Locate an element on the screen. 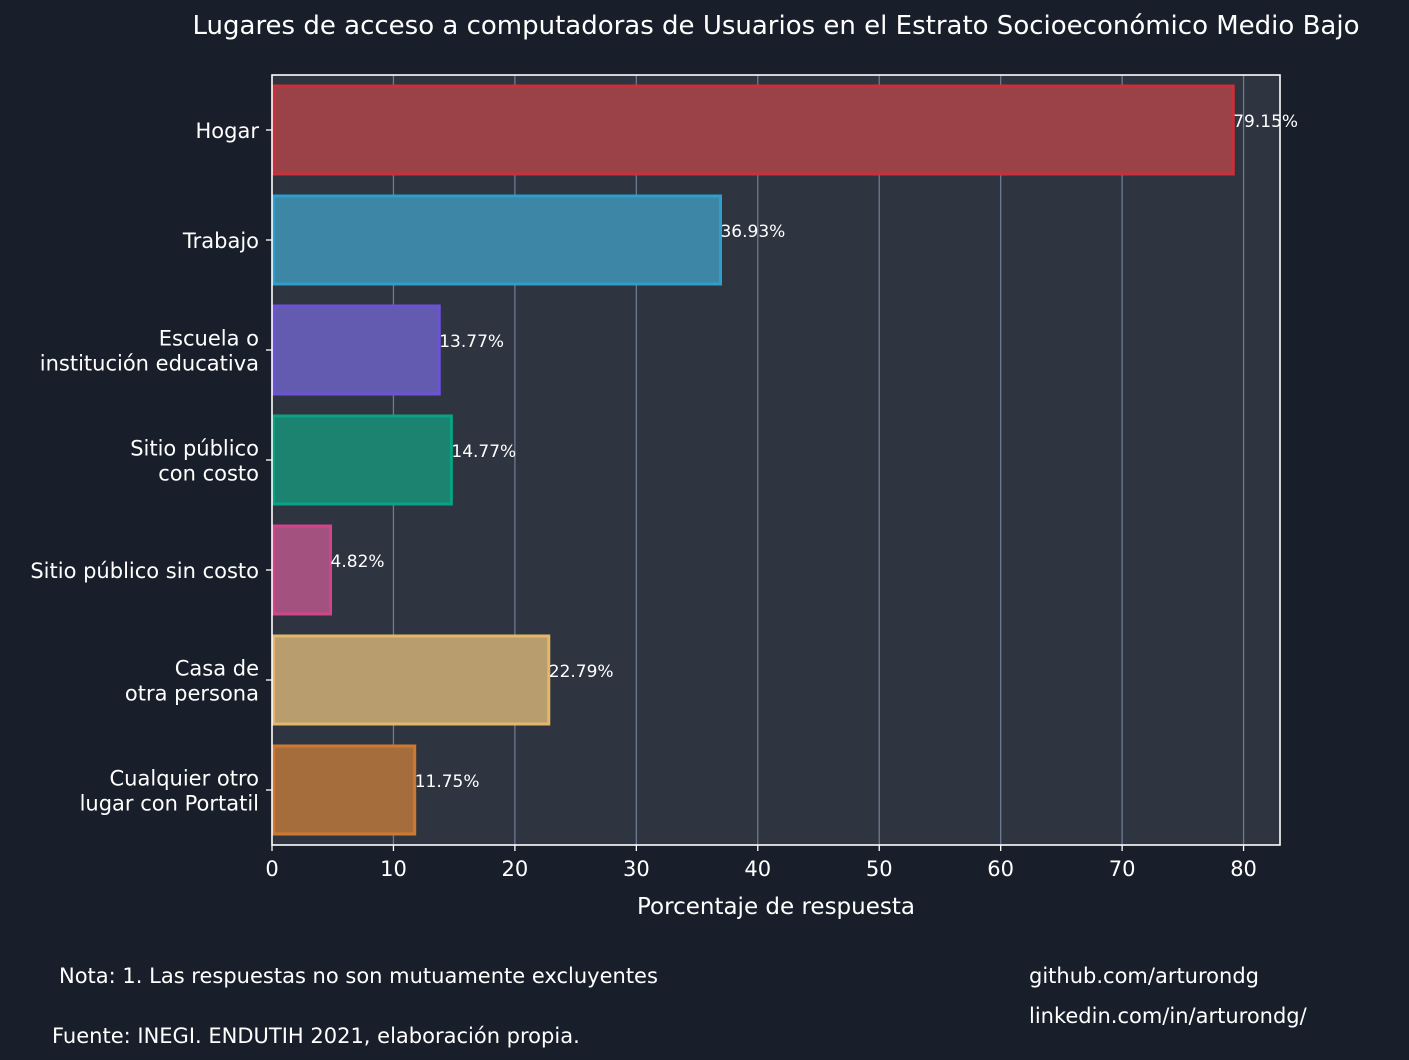  y-tick-label: institución educativa is located at coordinates (149, 364).